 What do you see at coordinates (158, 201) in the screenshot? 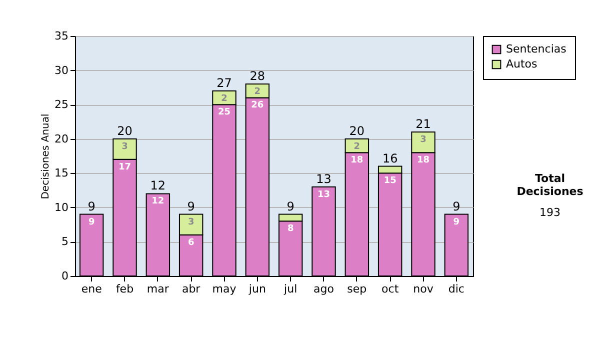
I see `data-label: 12` at bounding box center [158, 201].